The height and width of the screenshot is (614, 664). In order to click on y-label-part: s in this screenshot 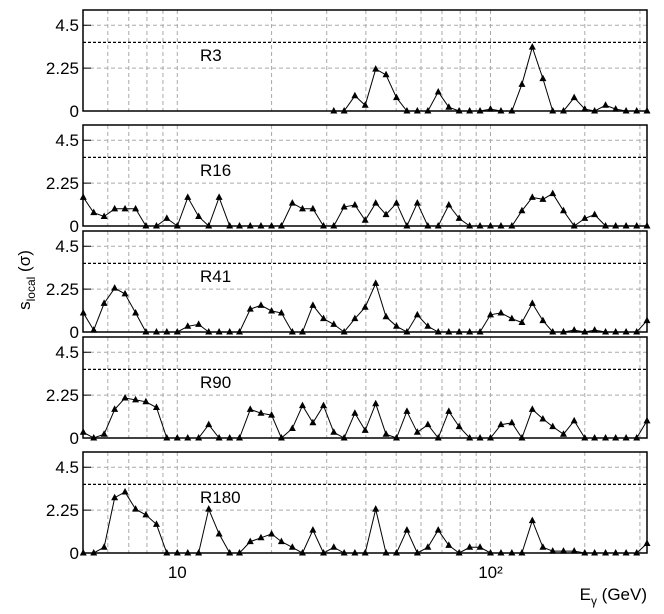, I will do `click(24, 305)`.